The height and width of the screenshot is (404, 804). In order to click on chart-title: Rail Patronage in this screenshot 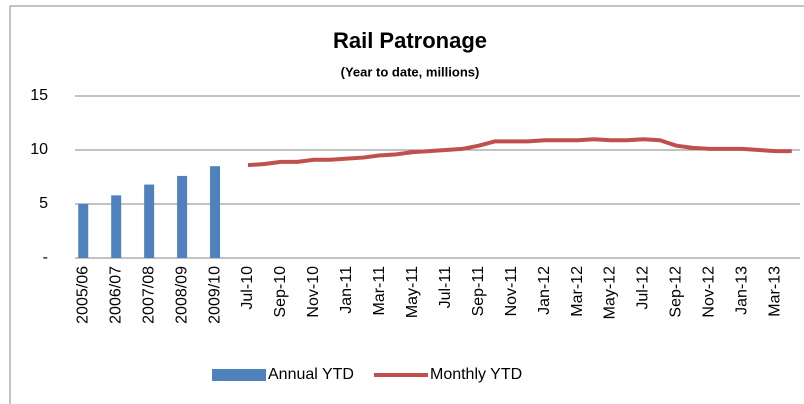, I will do `click(410, 40)`.